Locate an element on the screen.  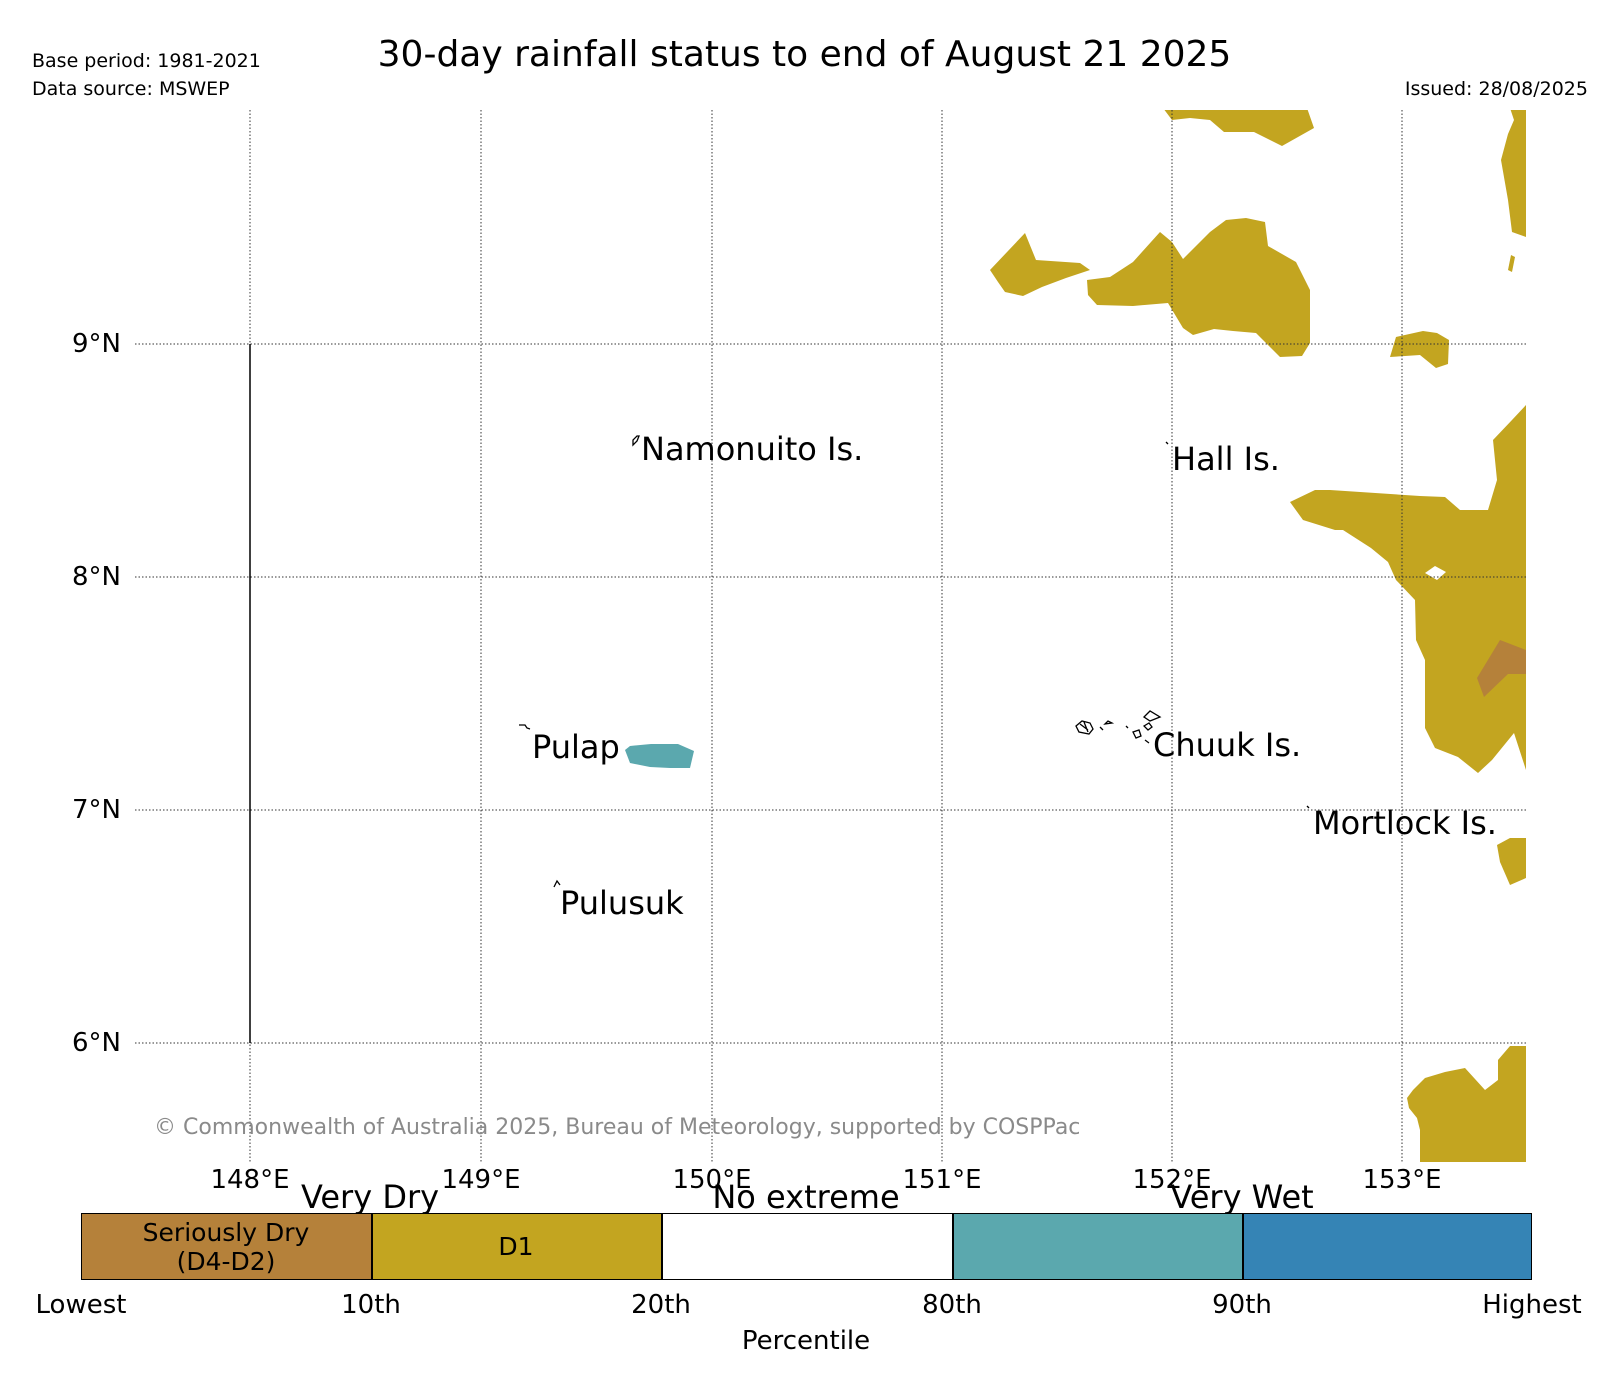
legend-swatch-seriously-dry: Seriously Dry (D4-D2) is located at coordinates (226, 1246).